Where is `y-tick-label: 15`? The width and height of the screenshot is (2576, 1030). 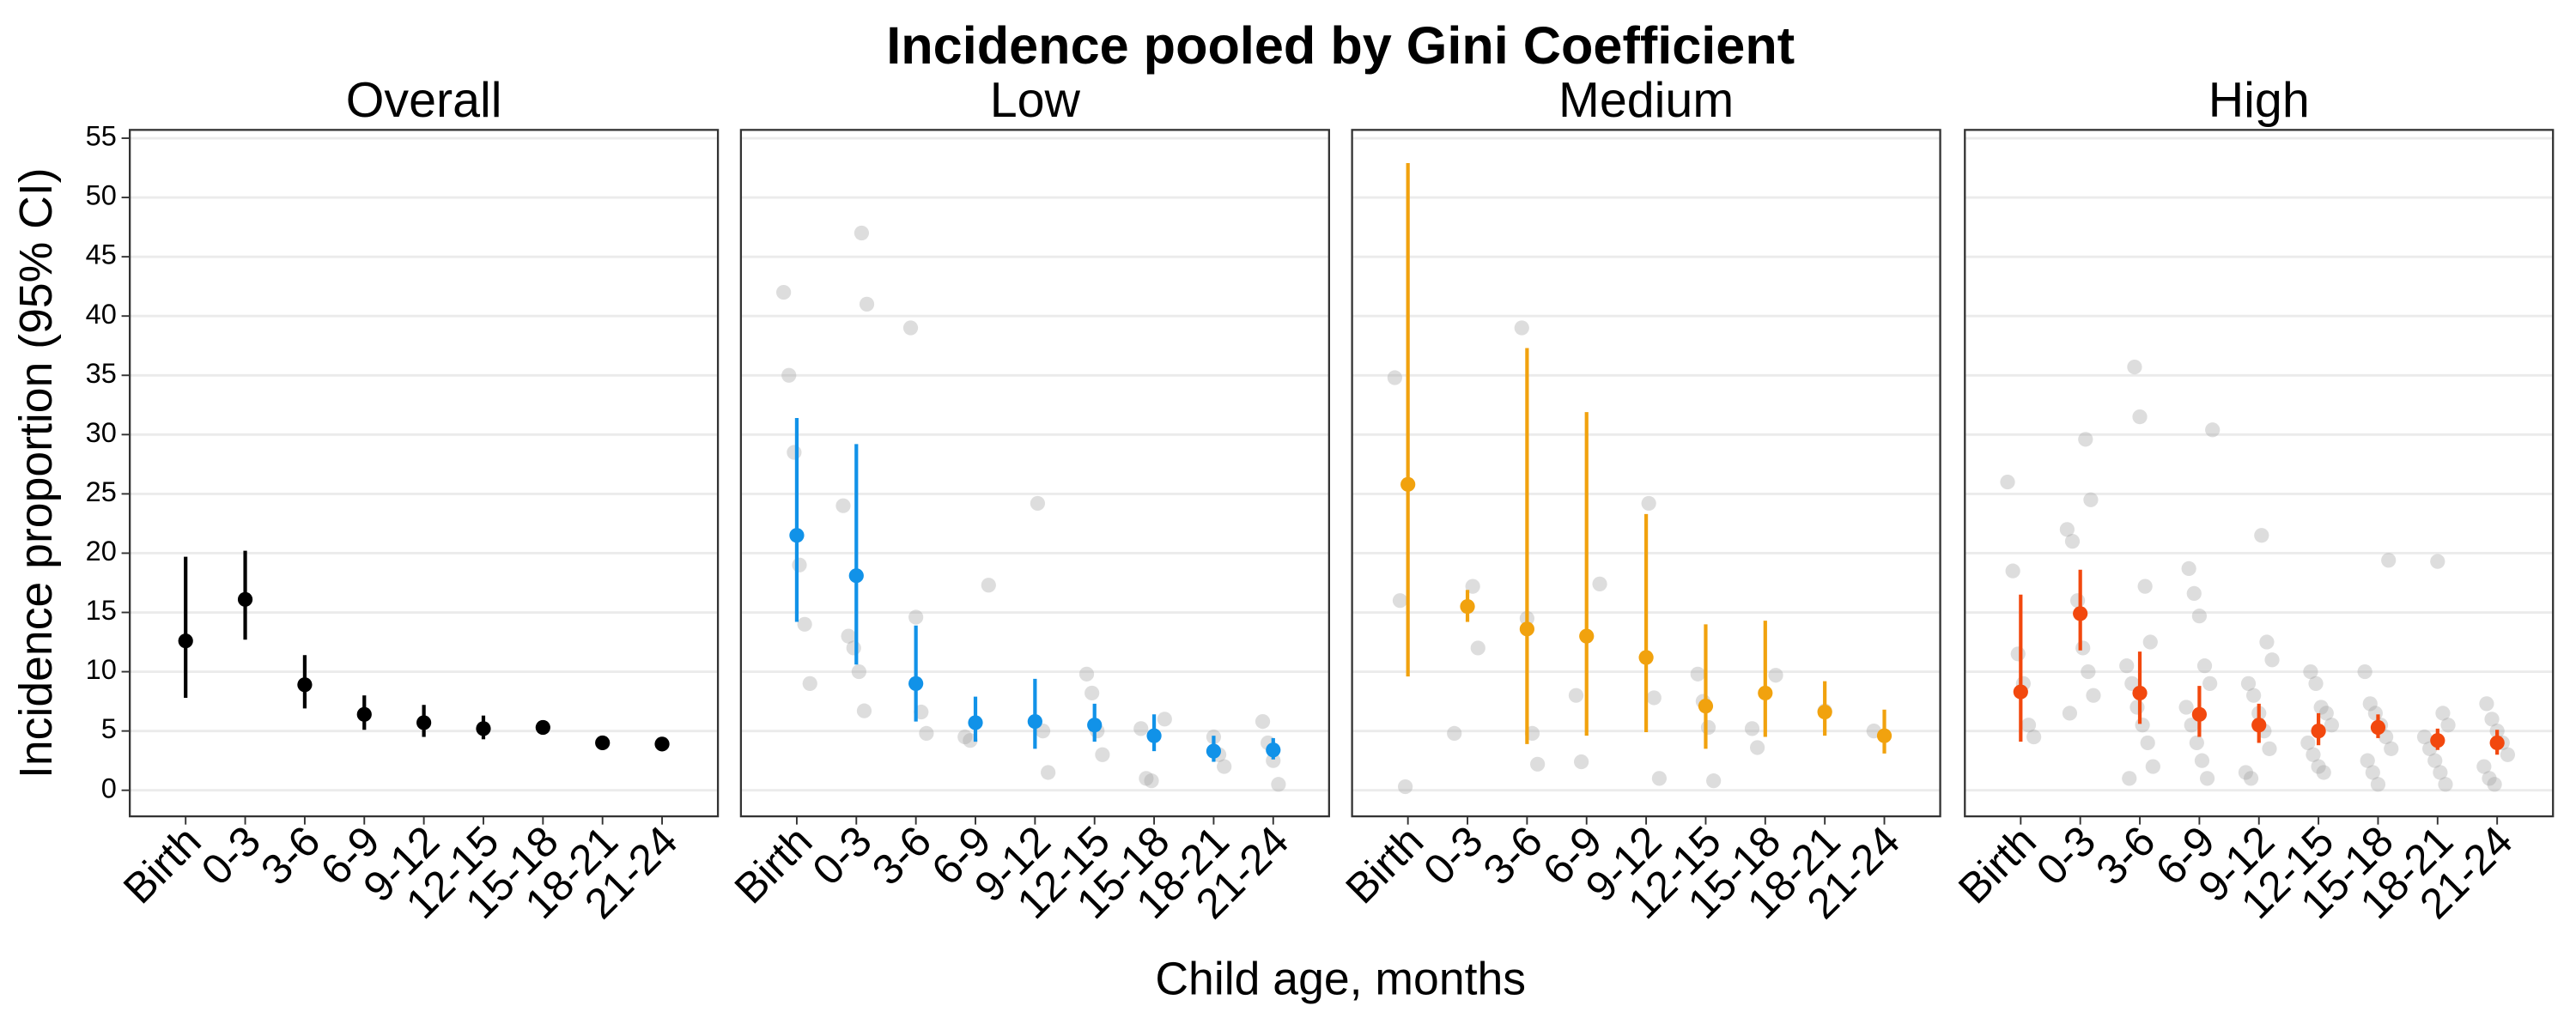
y-tick-label: 15 is located at coordinates (101, 610).